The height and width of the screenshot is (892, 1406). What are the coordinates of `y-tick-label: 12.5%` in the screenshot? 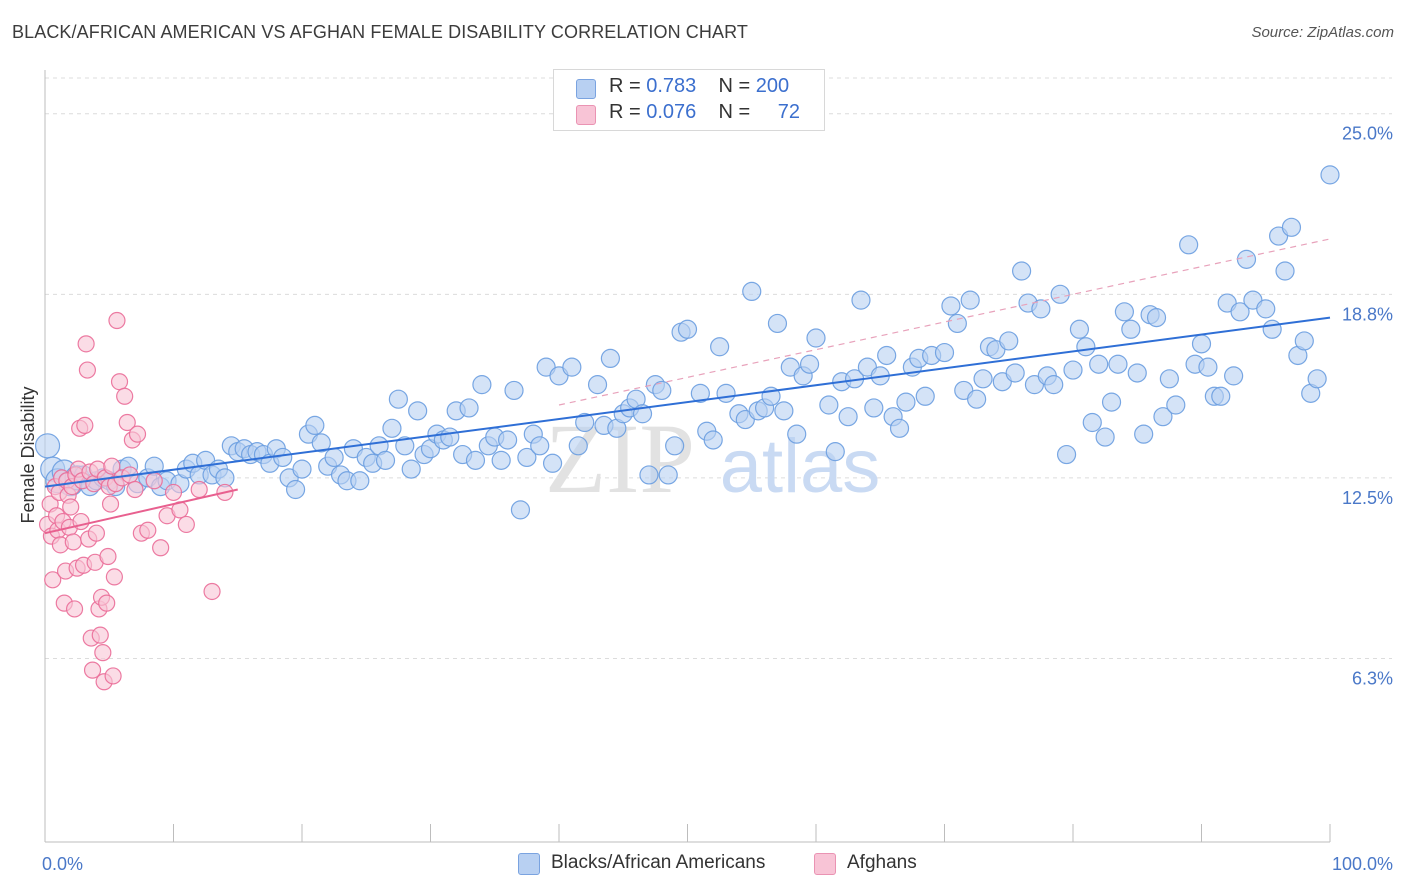 It's located at (1367, 498).